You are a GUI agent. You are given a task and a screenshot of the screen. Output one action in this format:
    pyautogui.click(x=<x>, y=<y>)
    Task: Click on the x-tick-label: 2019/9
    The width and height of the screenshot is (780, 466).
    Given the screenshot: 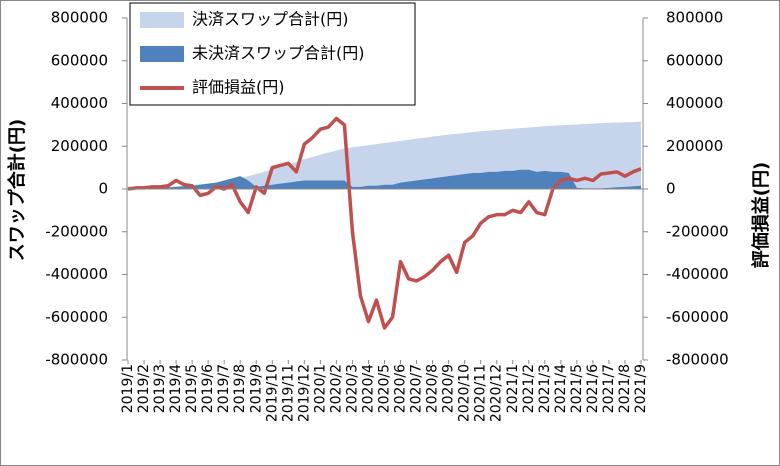 What is the action you would take?
    pyautogui.click(x=256, y=388)
    